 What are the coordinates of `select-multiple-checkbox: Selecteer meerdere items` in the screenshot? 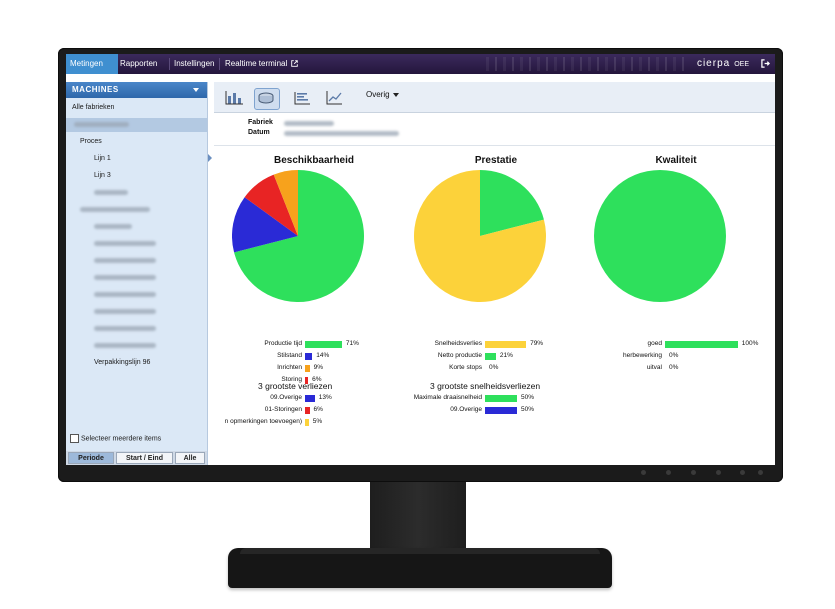 It's located at (115, 438).